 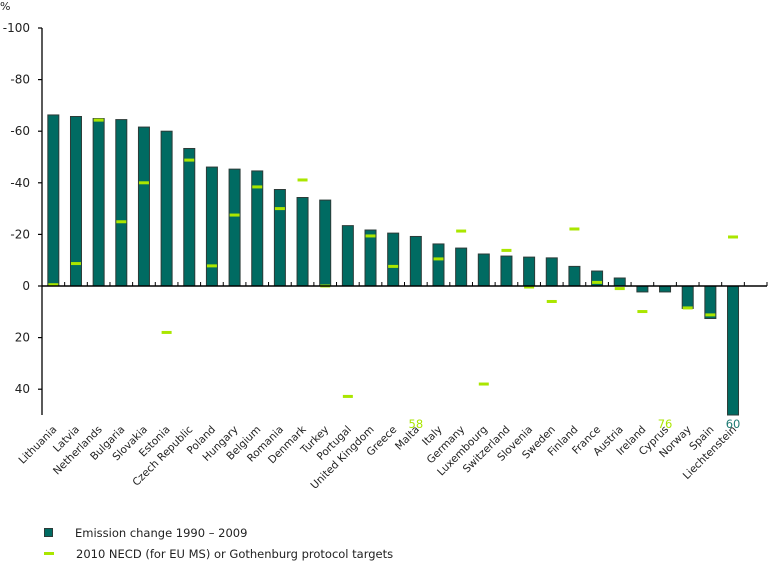 What do you see at coordinates (48, 532) in the screenshot?
I see `legend-bar-swatch-icon` at bounding box center [48, 532].